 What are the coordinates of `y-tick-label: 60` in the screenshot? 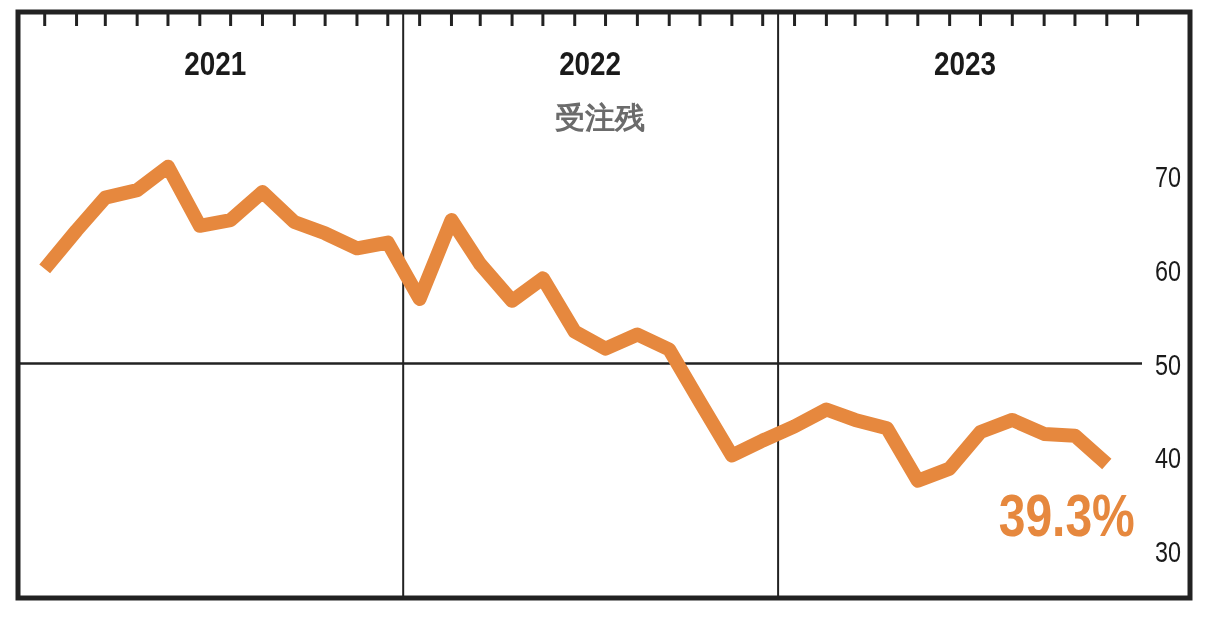 It's located at (1168, 271).